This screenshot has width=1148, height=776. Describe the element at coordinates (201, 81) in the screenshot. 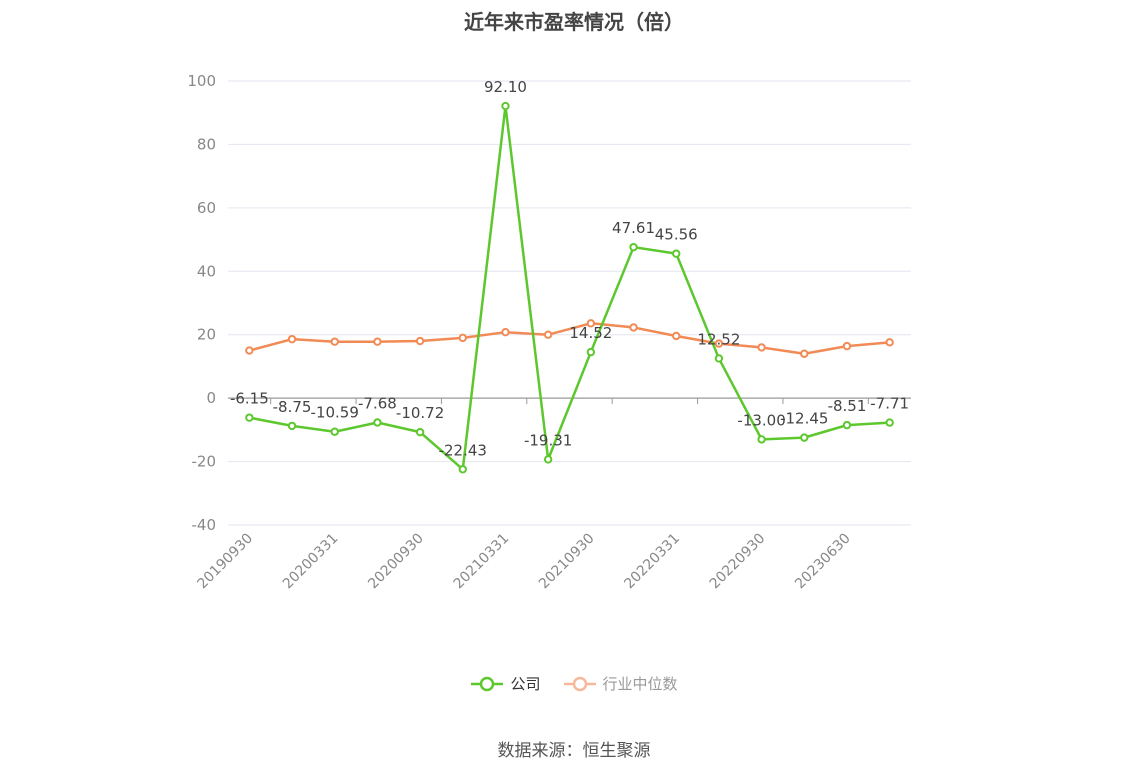

I see `y-tick-label: 100` at that location.